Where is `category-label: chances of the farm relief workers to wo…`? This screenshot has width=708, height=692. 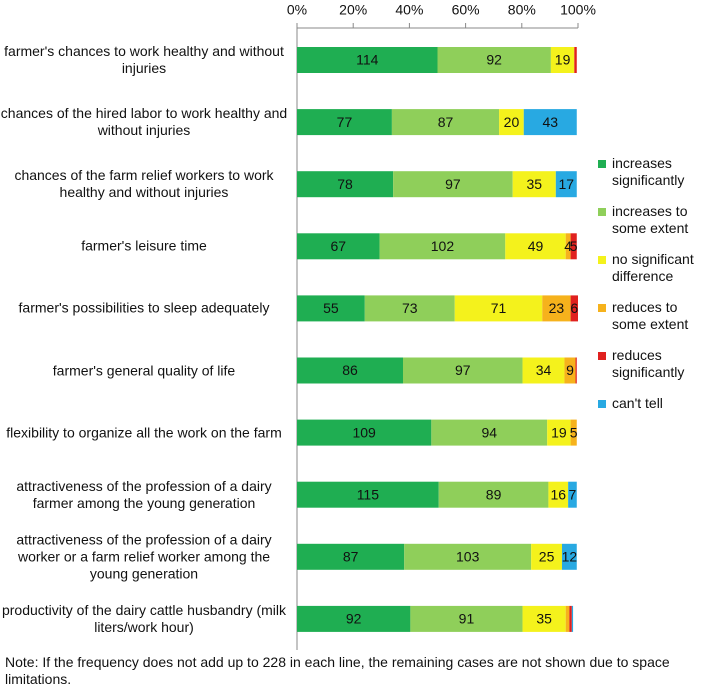 category-label: chances of the farm relief workers to wo… is located at coordinates (144, 184).